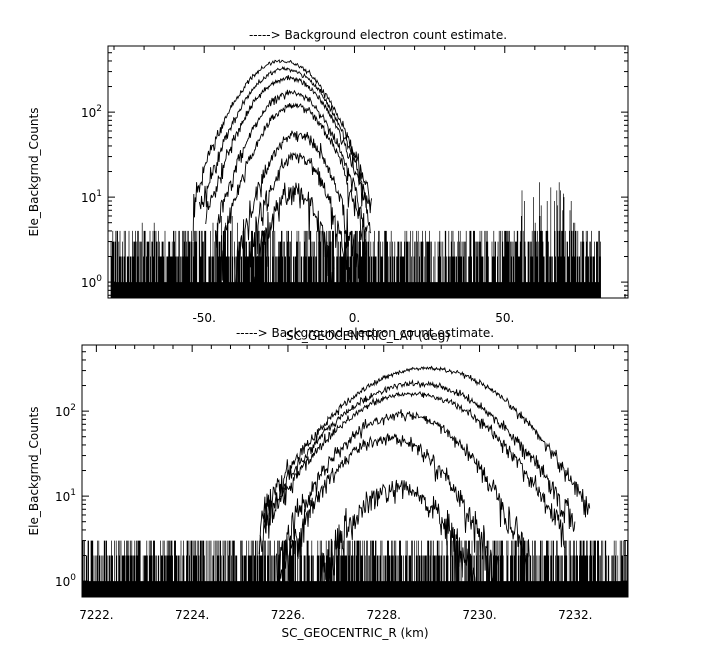 Image resolution: width=724 pixels, height=656 pixels. I want to click on x-axis-label: SC_GEOCENTRIC_LAT (deg), so click(368, 336).